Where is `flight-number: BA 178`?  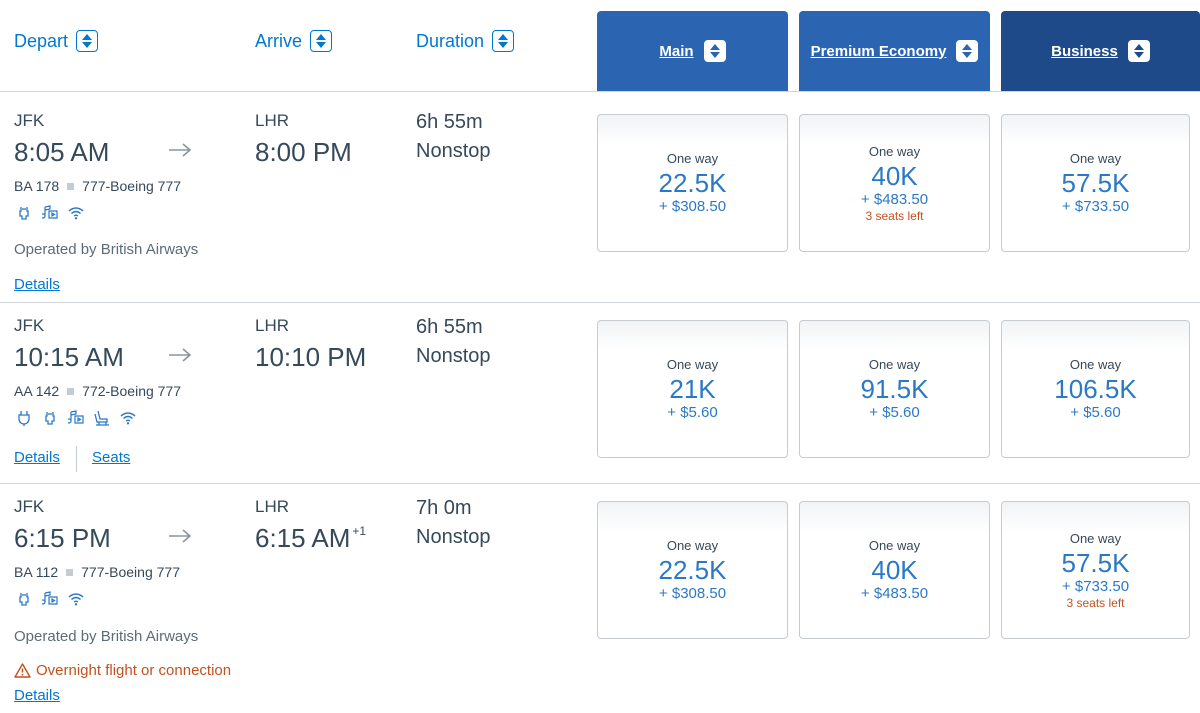
flight-number: BA 178 is located at coordinates (37, 186).